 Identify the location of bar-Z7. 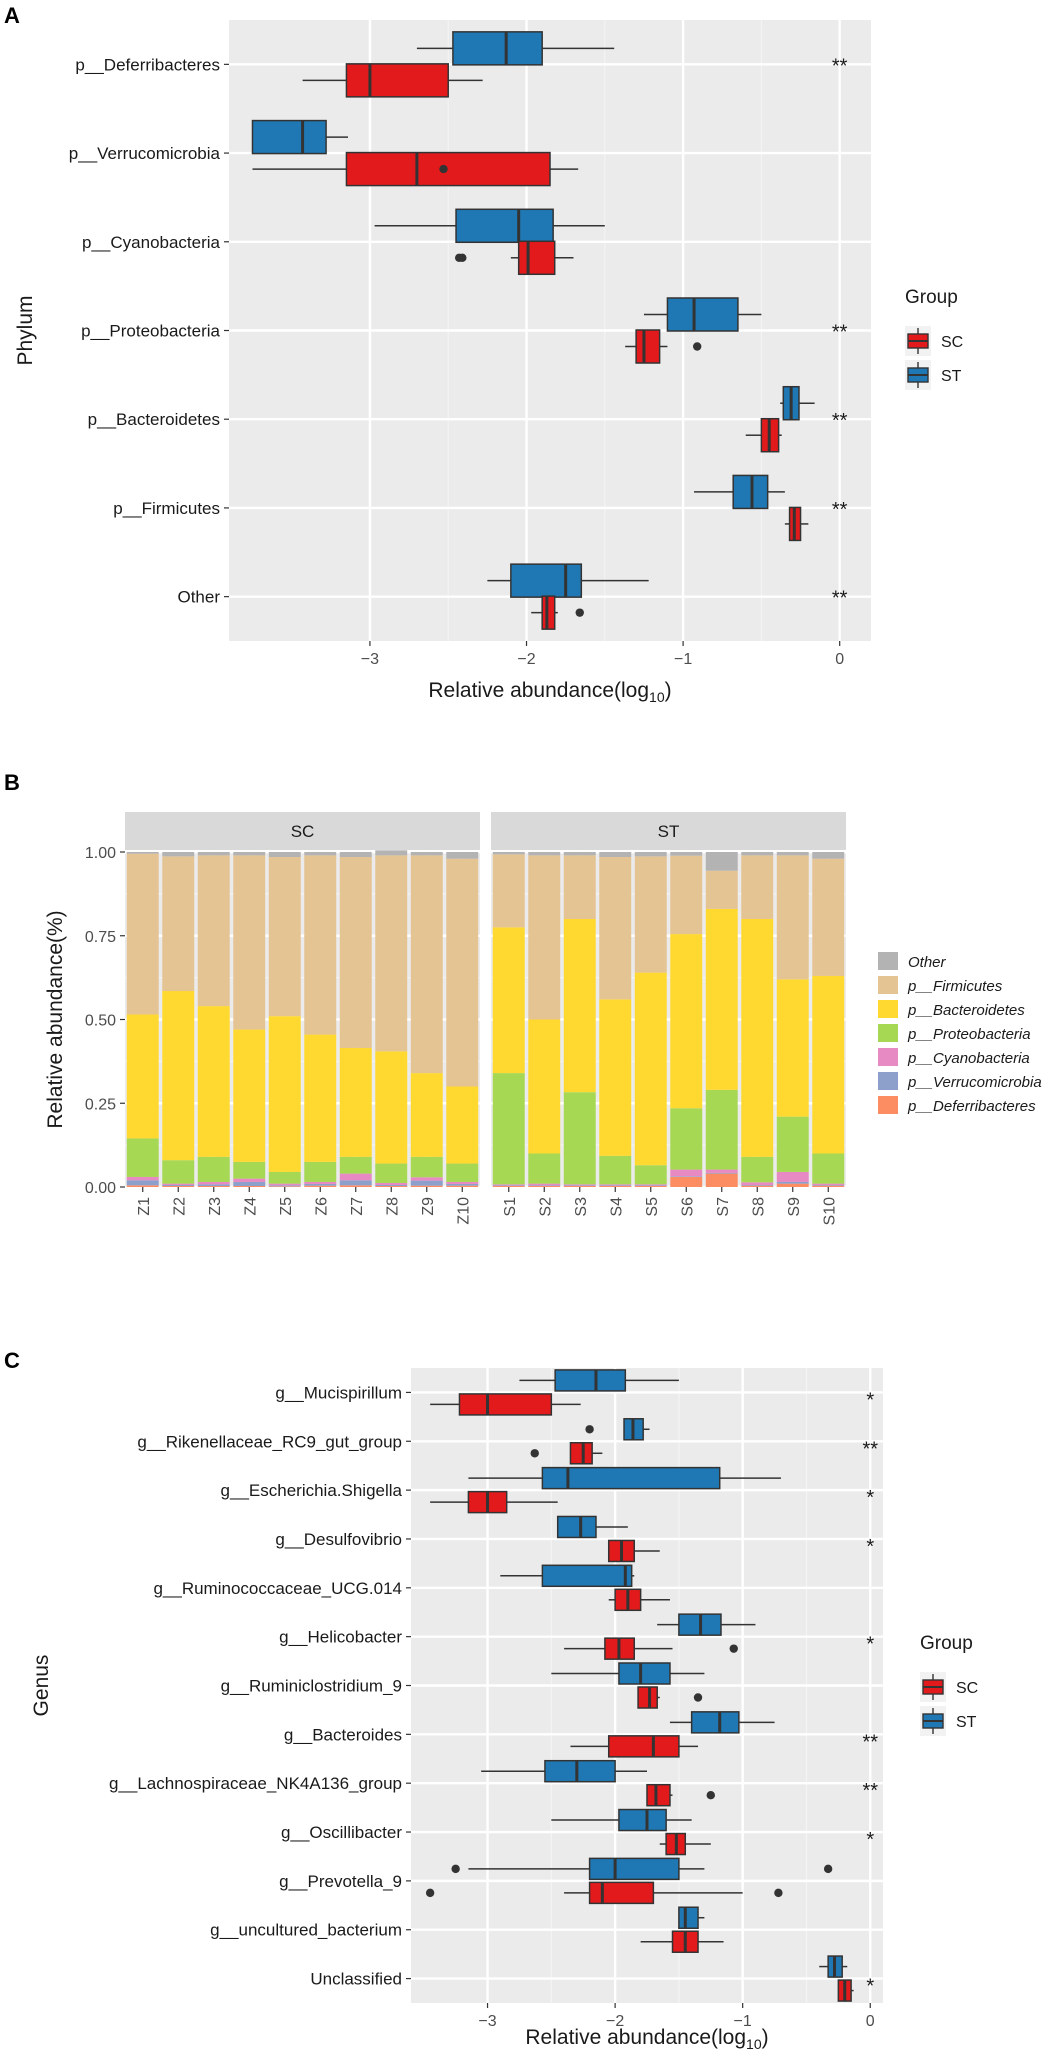
(355, 1019).